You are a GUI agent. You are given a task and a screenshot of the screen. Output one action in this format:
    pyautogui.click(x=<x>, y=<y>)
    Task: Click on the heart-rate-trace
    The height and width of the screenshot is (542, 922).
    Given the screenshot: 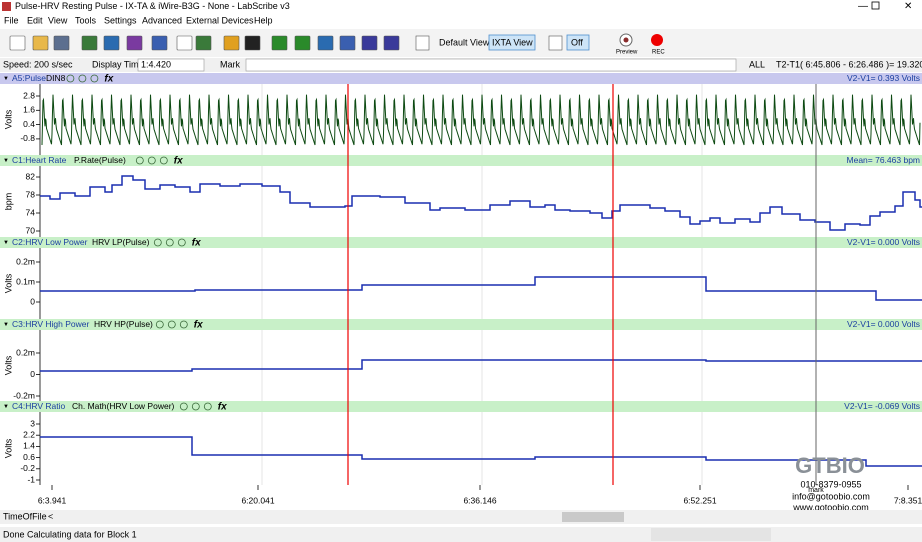 What is the action you would take?
    pyautogui.click(x=481, y=203)
    